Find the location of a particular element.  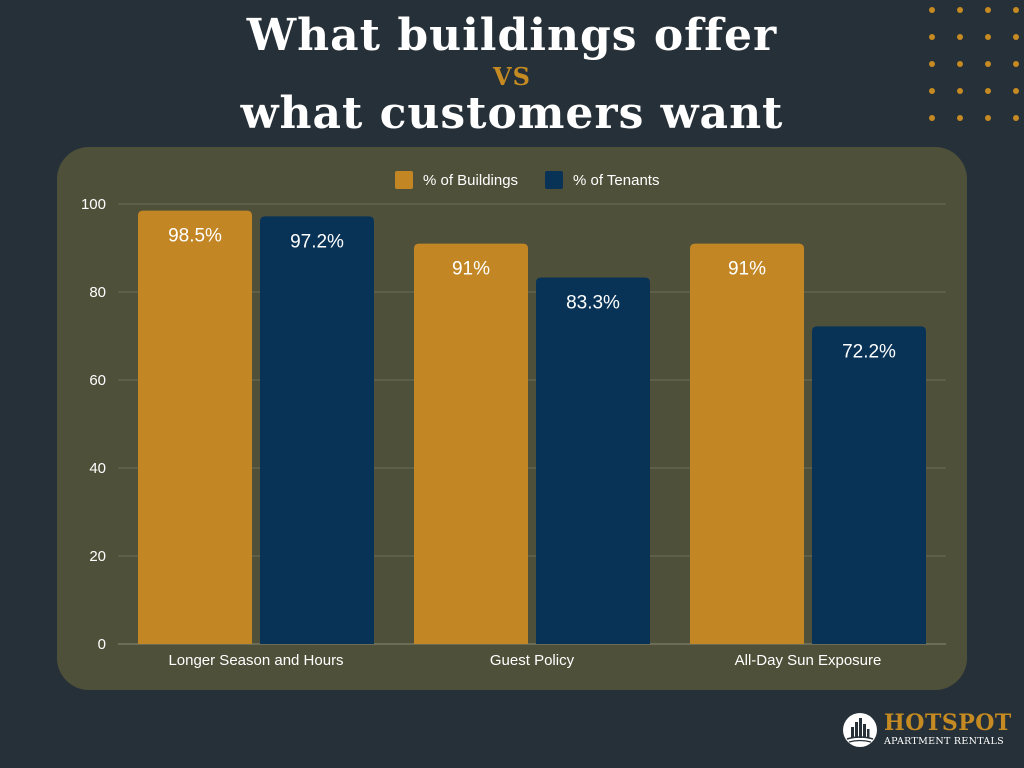

legend-label: % of Tenants is located at coordinates (616, 180).